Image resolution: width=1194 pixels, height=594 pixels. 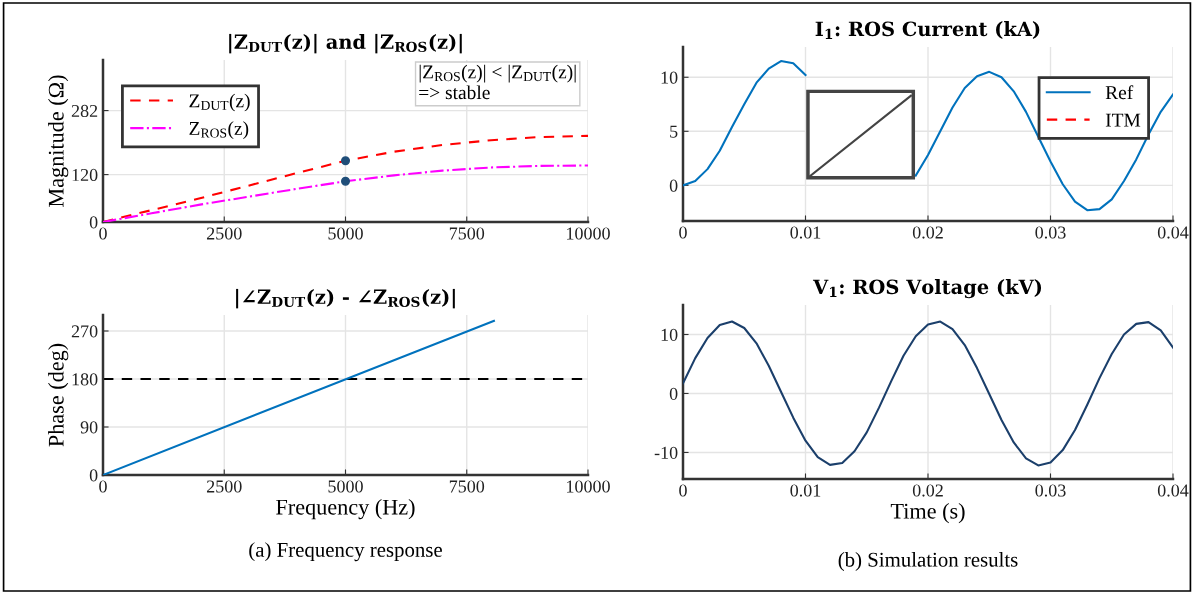 I want to click on y-tick-label: 180, so click(x=85, y=379).